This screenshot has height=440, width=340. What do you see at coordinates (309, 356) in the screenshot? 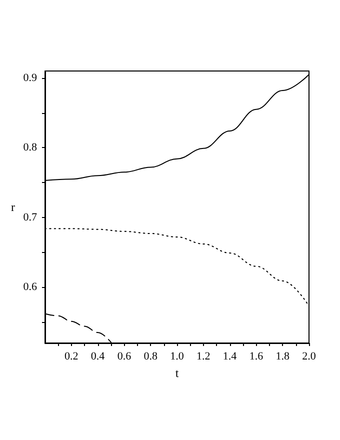
I see `x-tick-label: 2.0` at bounding box center [309, 356].